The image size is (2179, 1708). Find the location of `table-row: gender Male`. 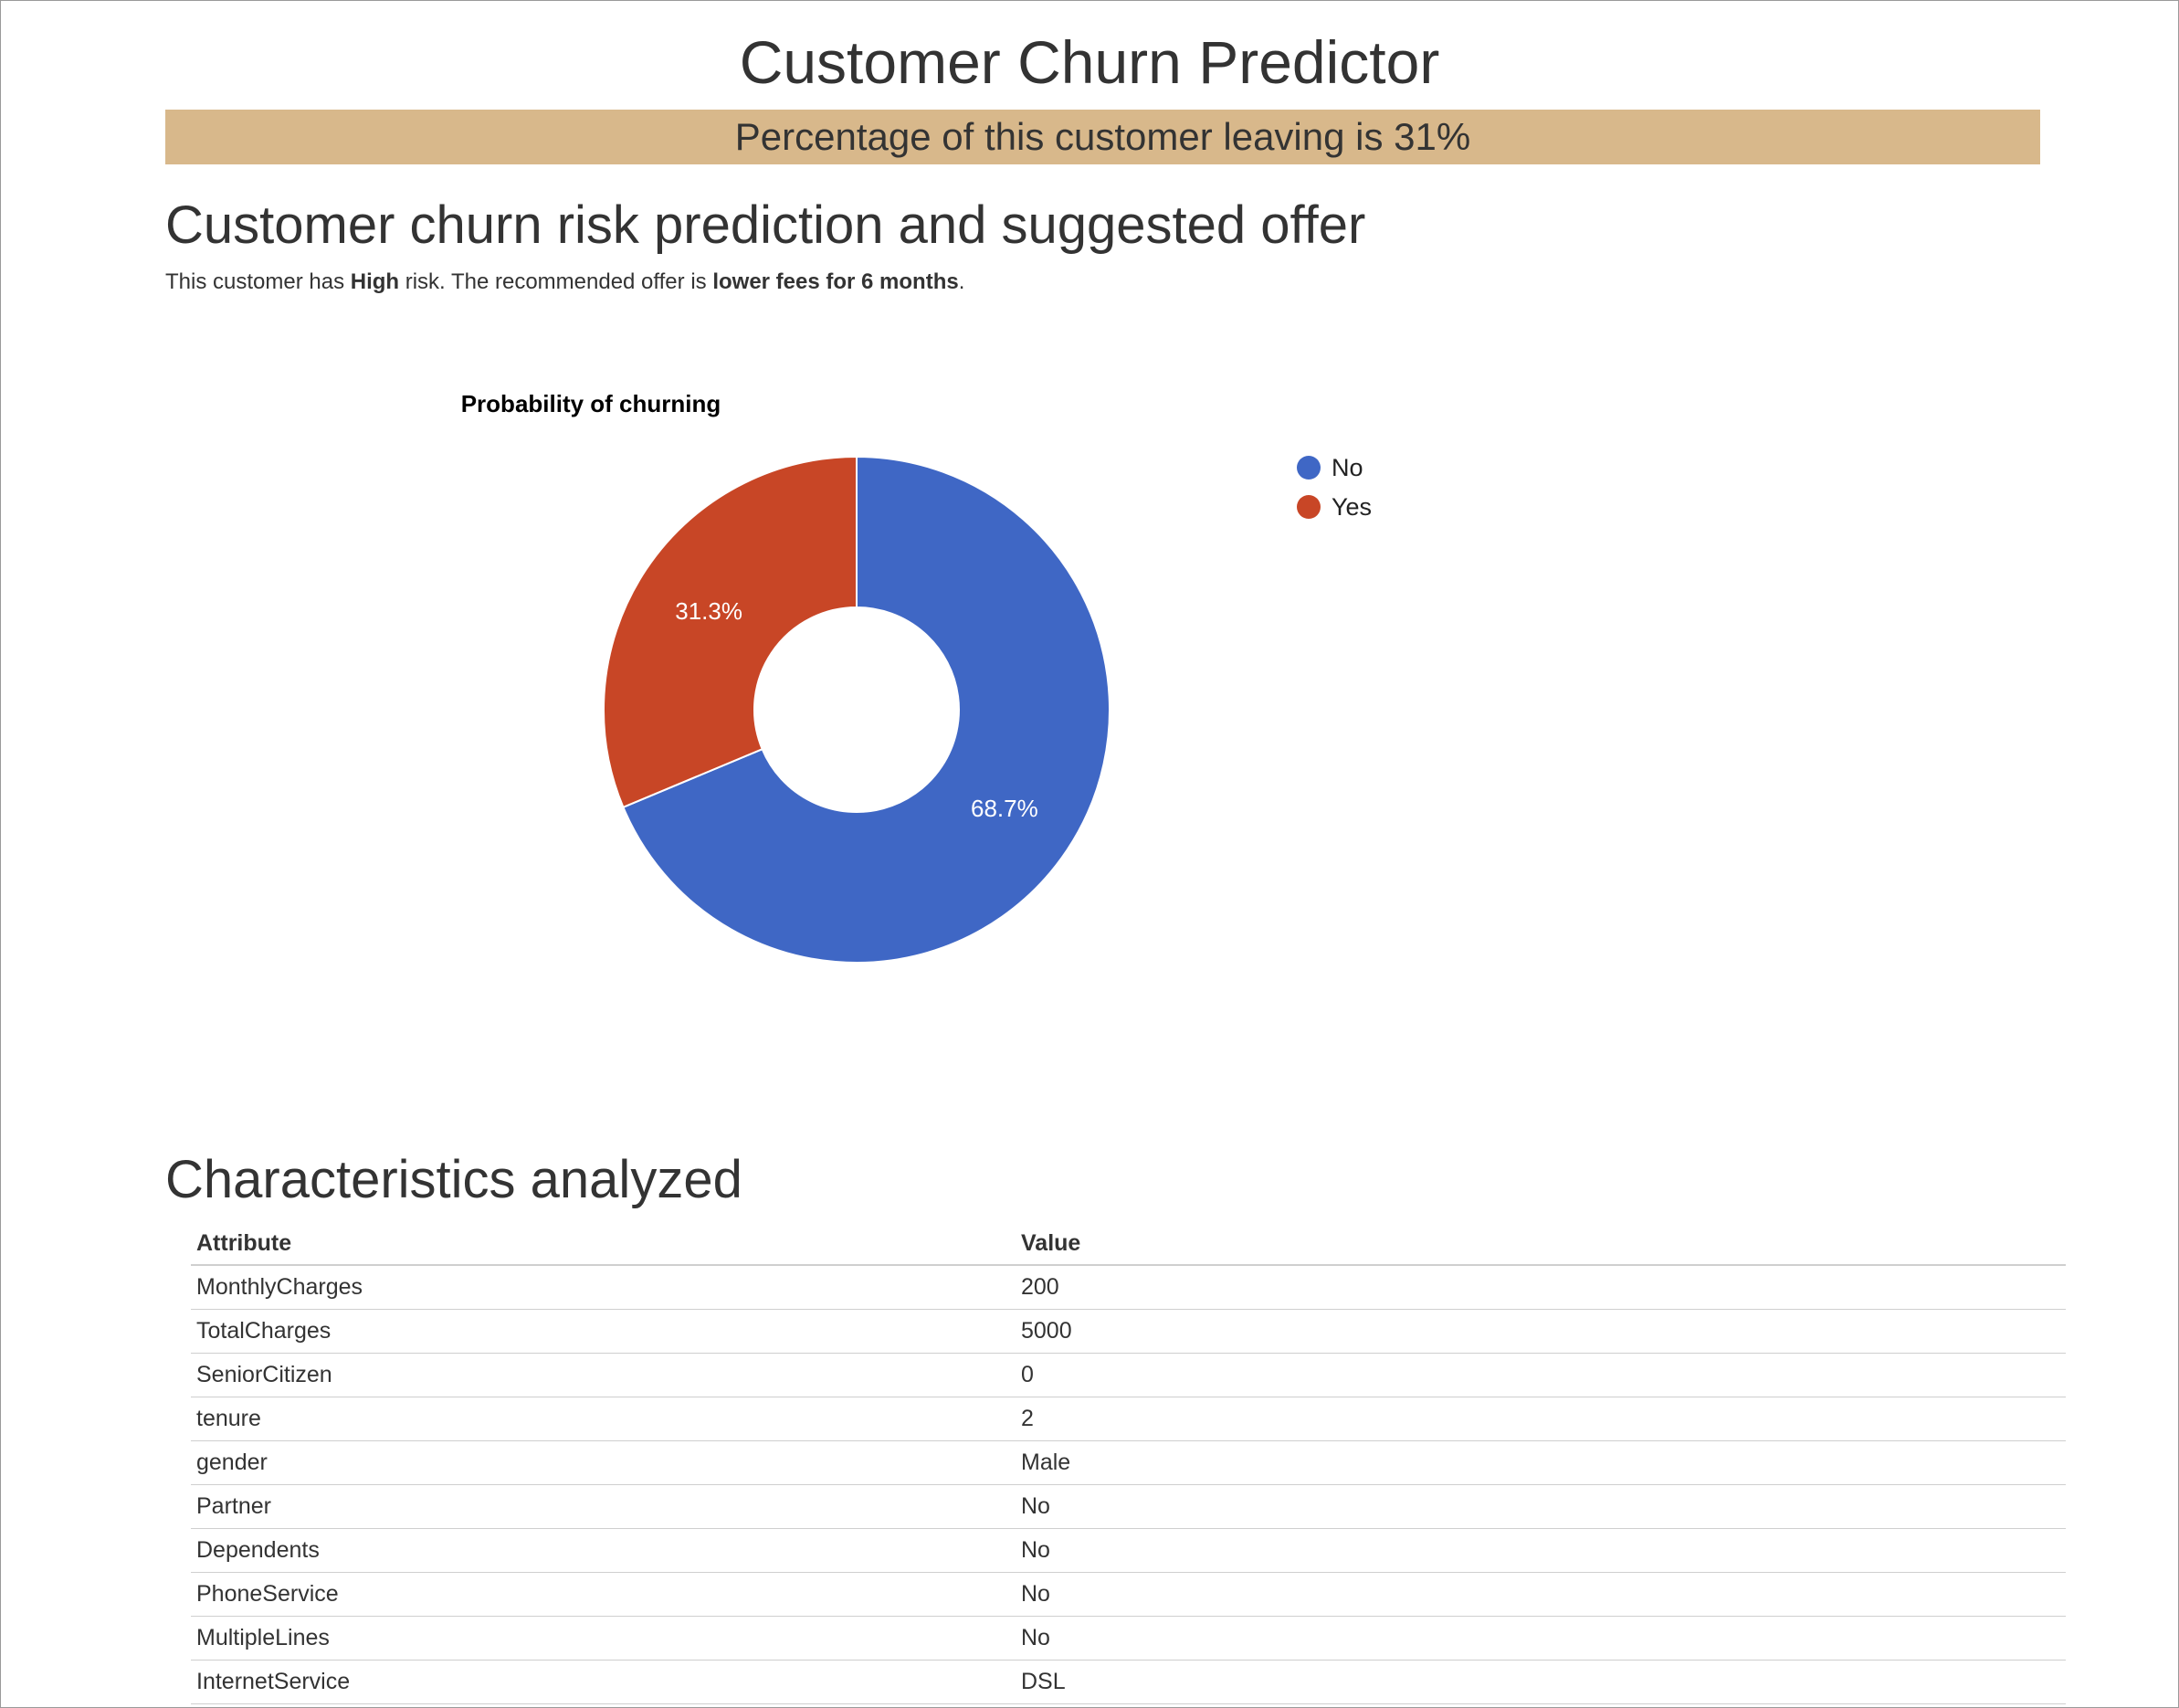

table-row: gender Male is located at coordinates (1128, 1462).